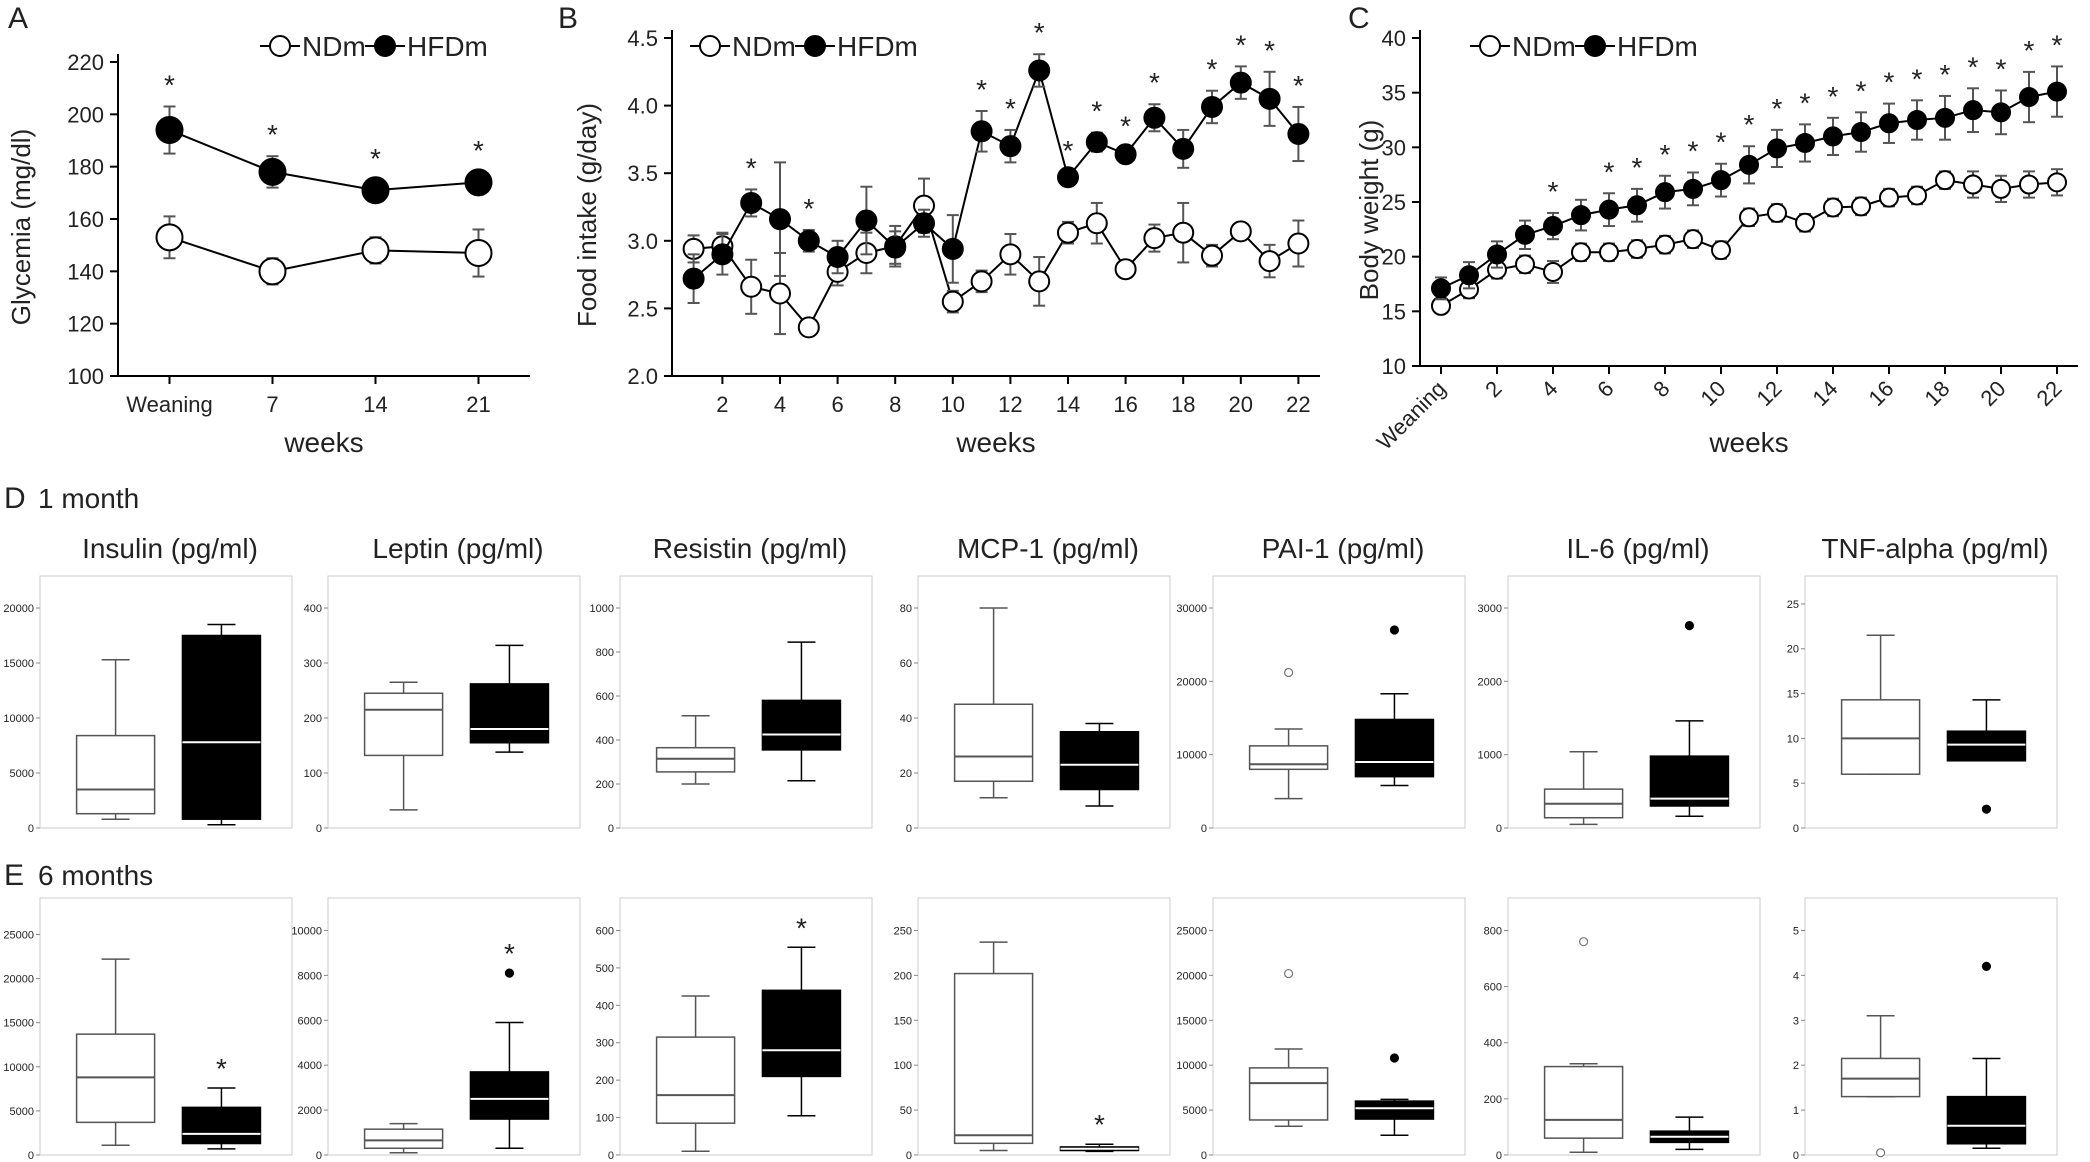  I want to click on y-tick-label: 35, so click(1394, 93).